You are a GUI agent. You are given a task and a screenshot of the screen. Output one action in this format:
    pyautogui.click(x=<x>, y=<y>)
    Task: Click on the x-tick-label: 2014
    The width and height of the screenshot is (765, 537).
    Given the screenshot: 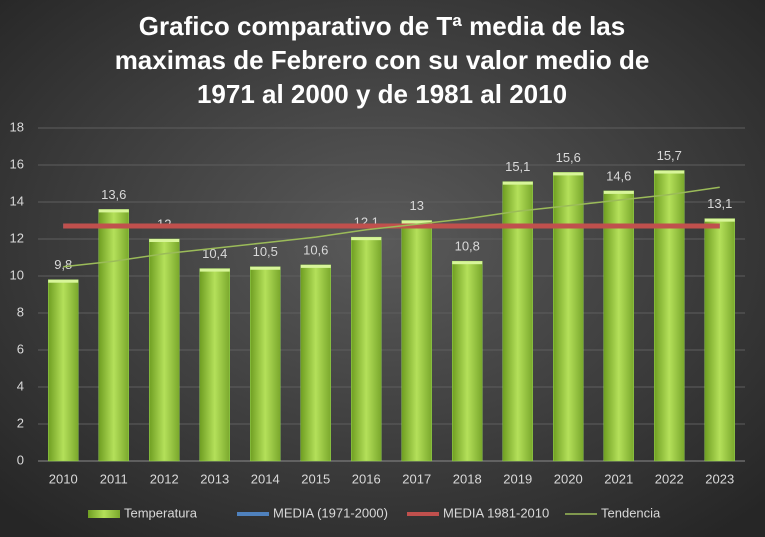 What is the action you would take?
    pyautogui.click(x=265, y=478)
    